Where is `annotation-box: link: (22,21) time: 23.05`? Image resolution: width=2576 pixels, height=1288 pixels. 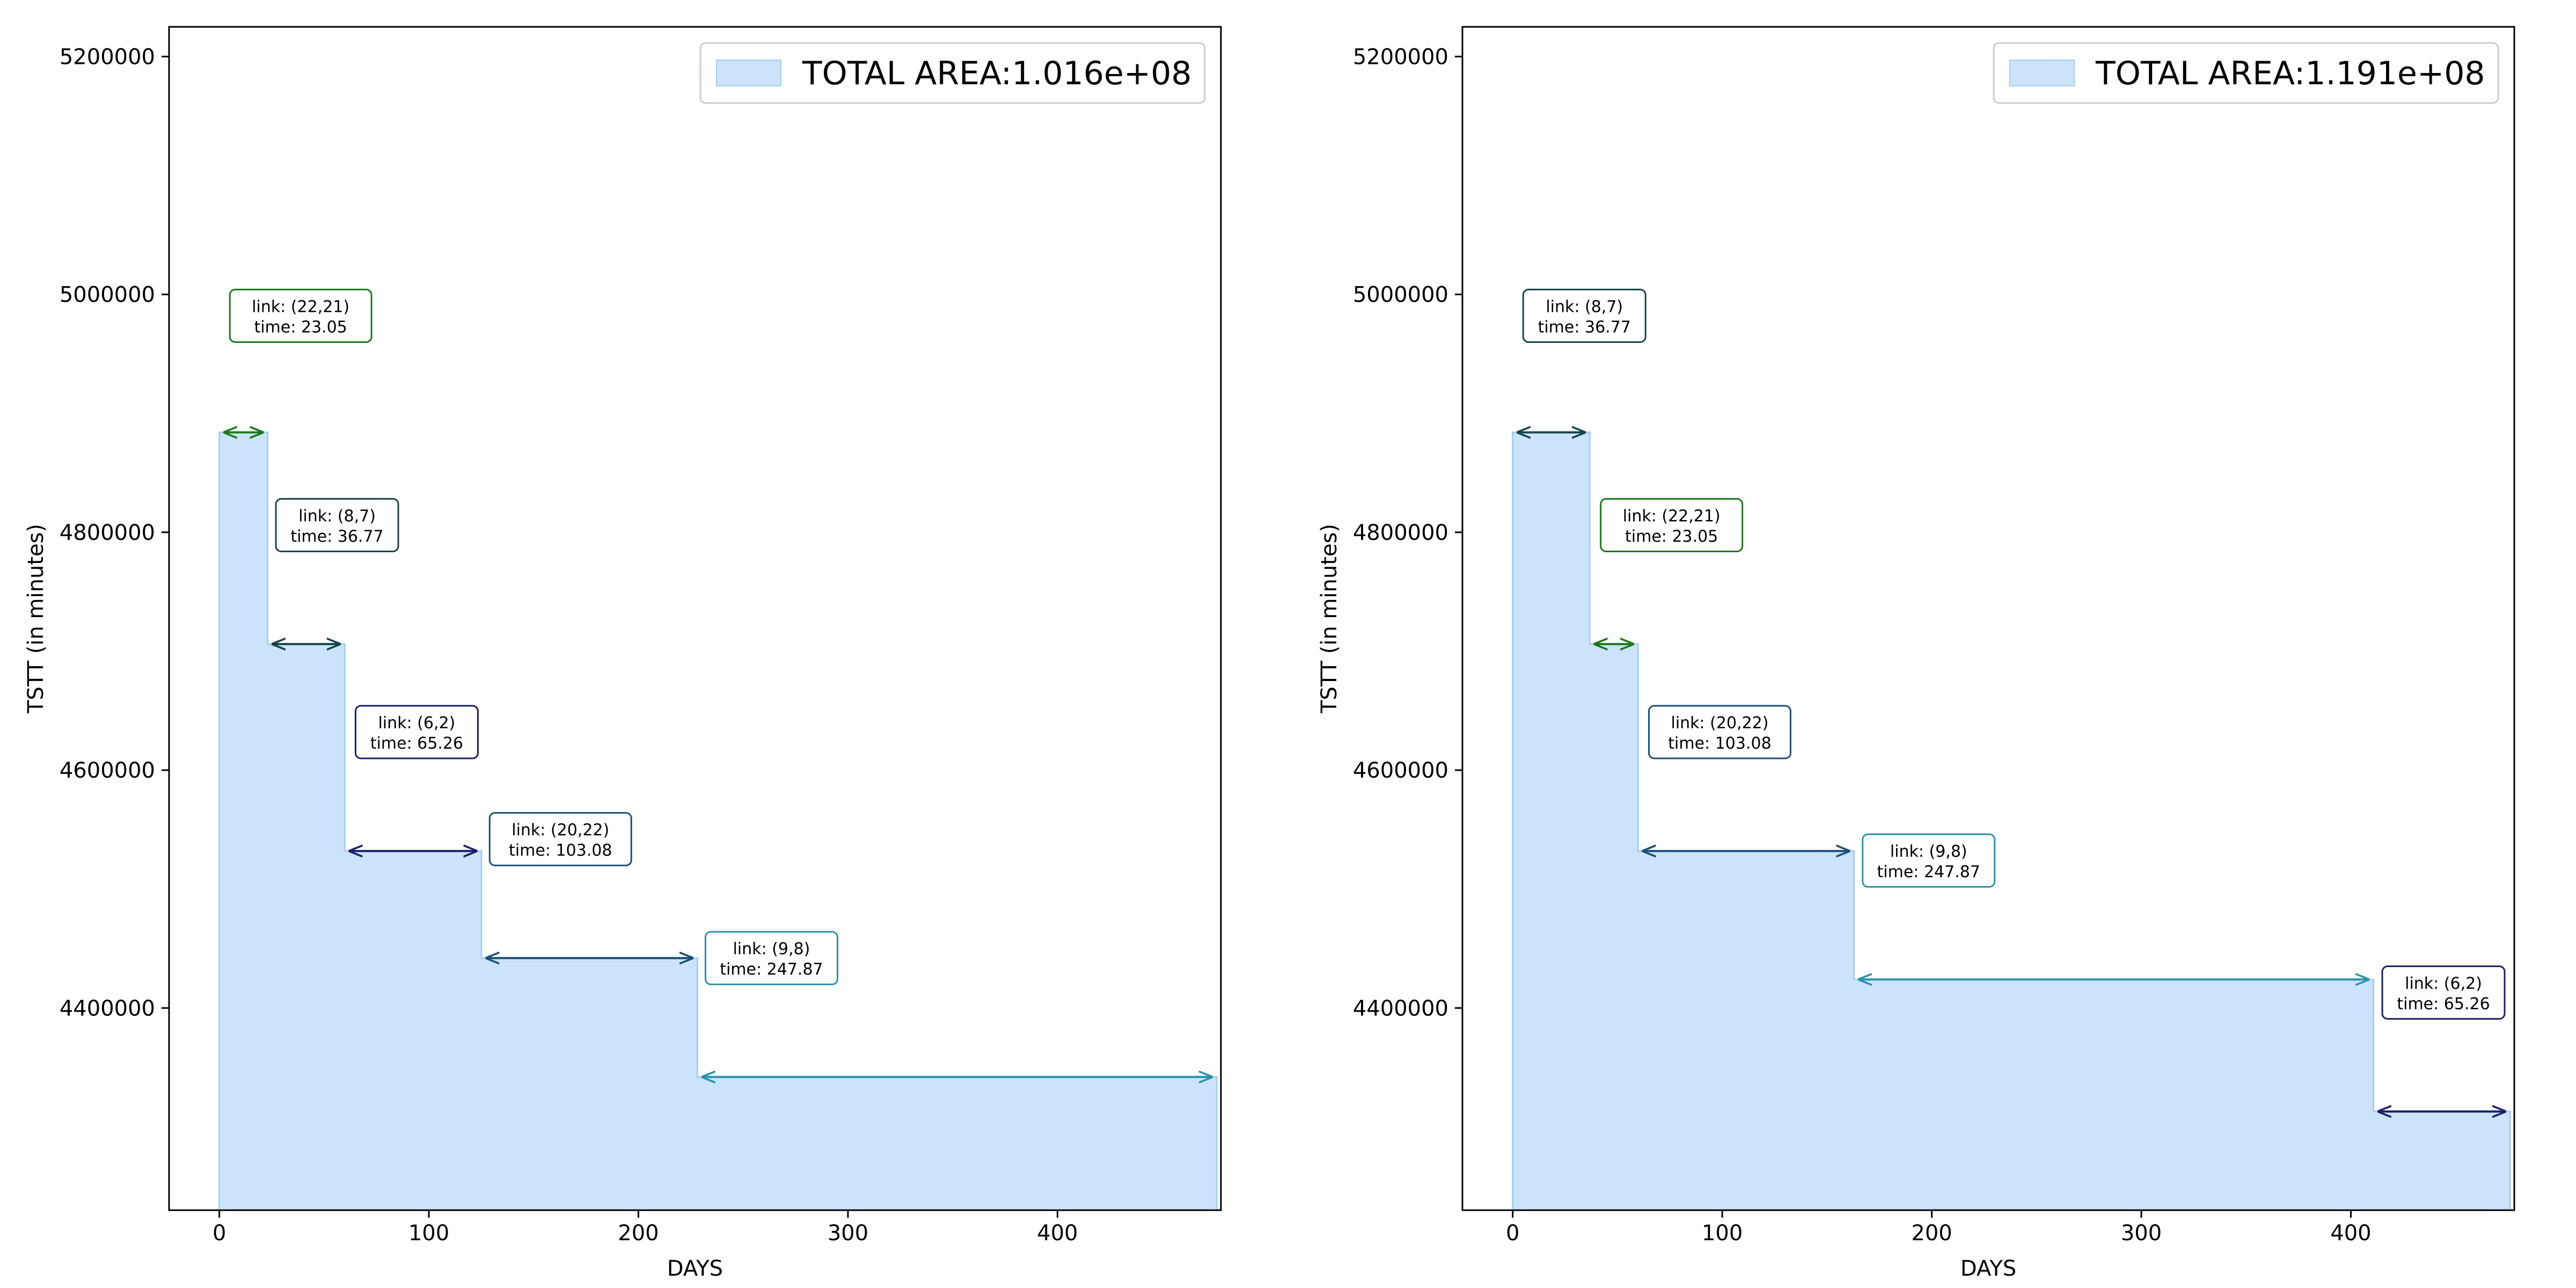 annotation-box: link: (22,21) time: 23.05 is located at coordinates (1672, 525).